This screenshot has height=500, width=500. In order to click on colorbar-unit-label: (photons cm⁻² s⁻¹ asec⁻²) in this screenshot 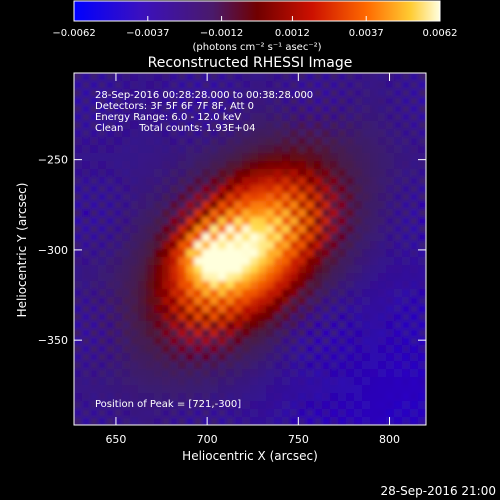, I will do `click(256, 47)`.